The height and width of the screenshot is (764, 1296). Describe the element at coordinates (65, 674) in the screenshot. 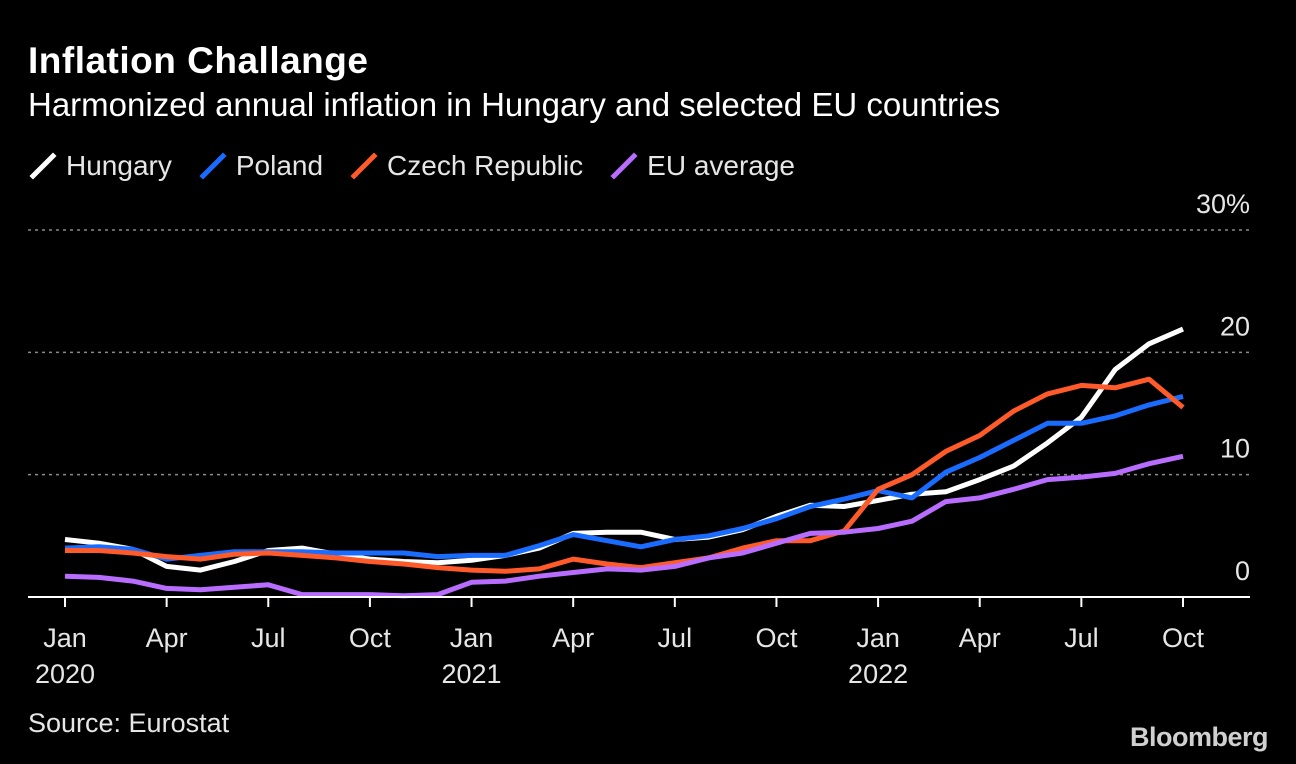

I see `x-year-label: 2020` at that location.